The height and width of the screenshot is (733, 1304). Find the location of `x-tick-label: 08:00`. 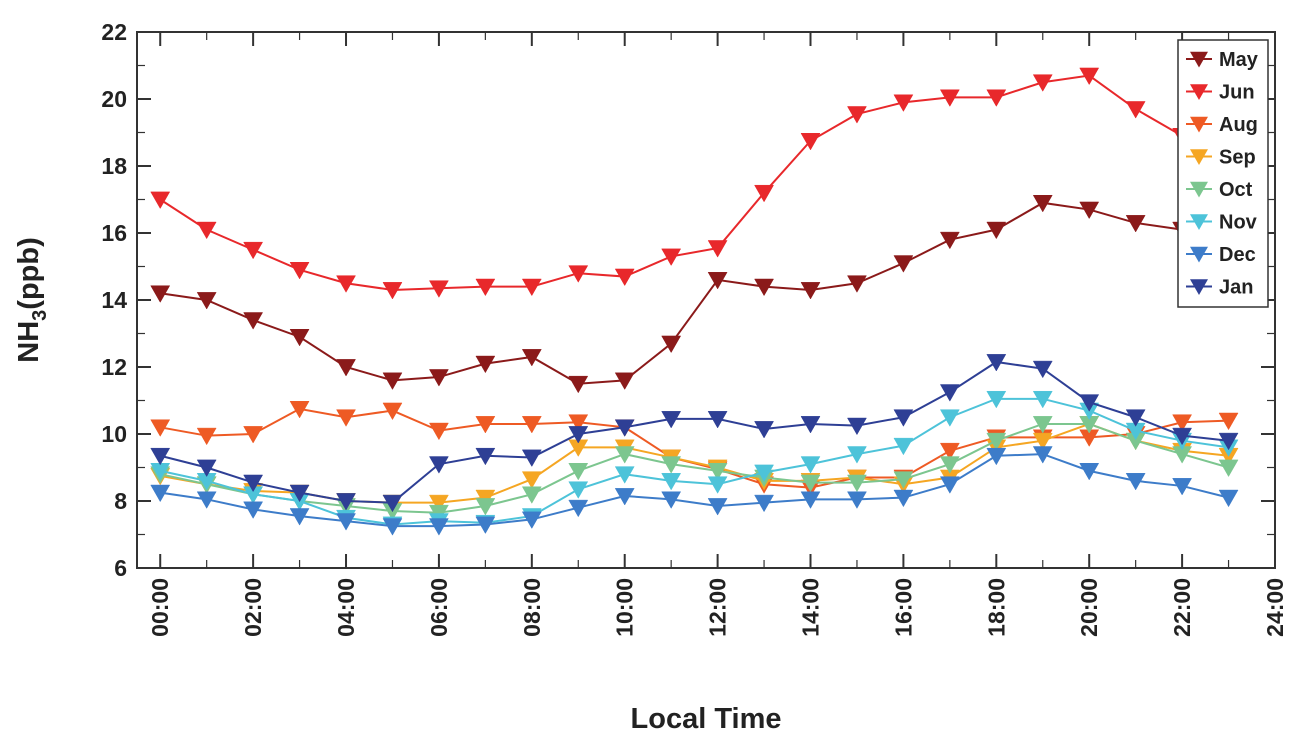

x-tick-label: 08:00 is located at coordinates (532, 607).